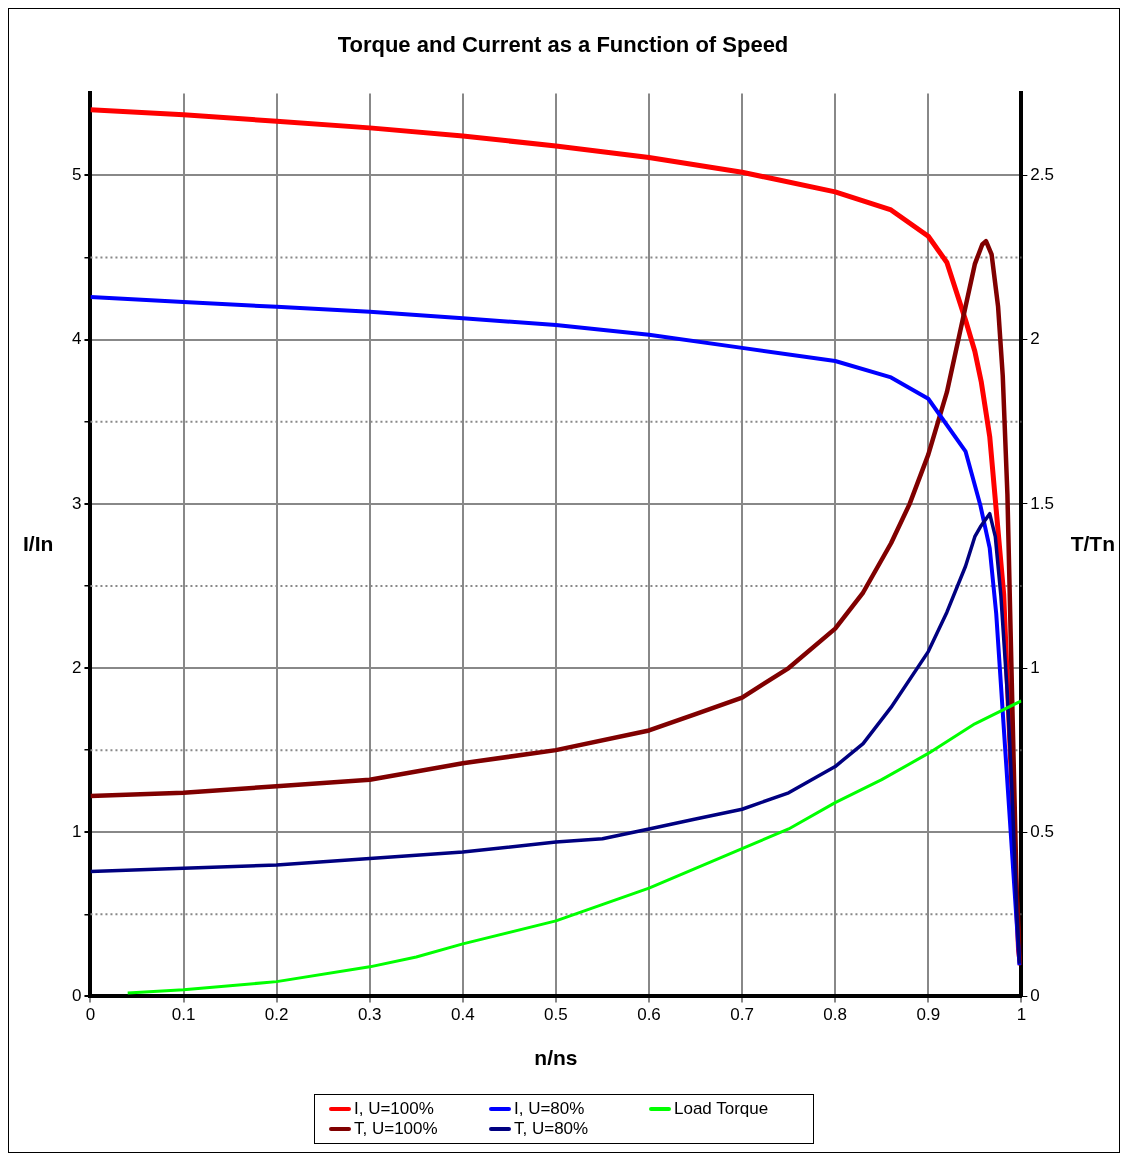 The height and width of the screenshot is (1167, 1131). I want to click on y2-tick-label: 2.5, so click(1042, 175).